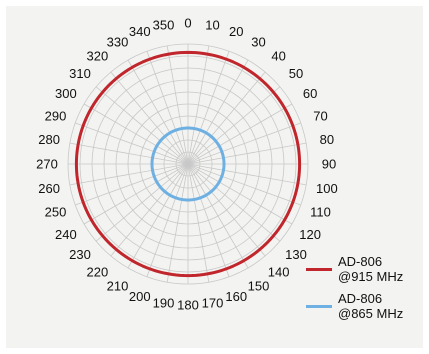  I want to click on angle-tick-label: 120, so click(310, 234).